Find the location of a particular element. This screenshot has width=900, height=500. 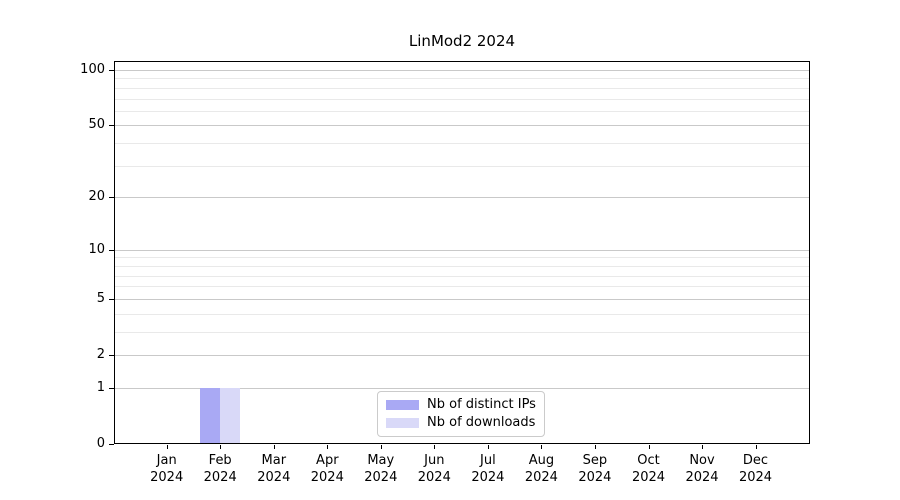

y-tick-label-50: 50 is located at coordinates (96, 125).